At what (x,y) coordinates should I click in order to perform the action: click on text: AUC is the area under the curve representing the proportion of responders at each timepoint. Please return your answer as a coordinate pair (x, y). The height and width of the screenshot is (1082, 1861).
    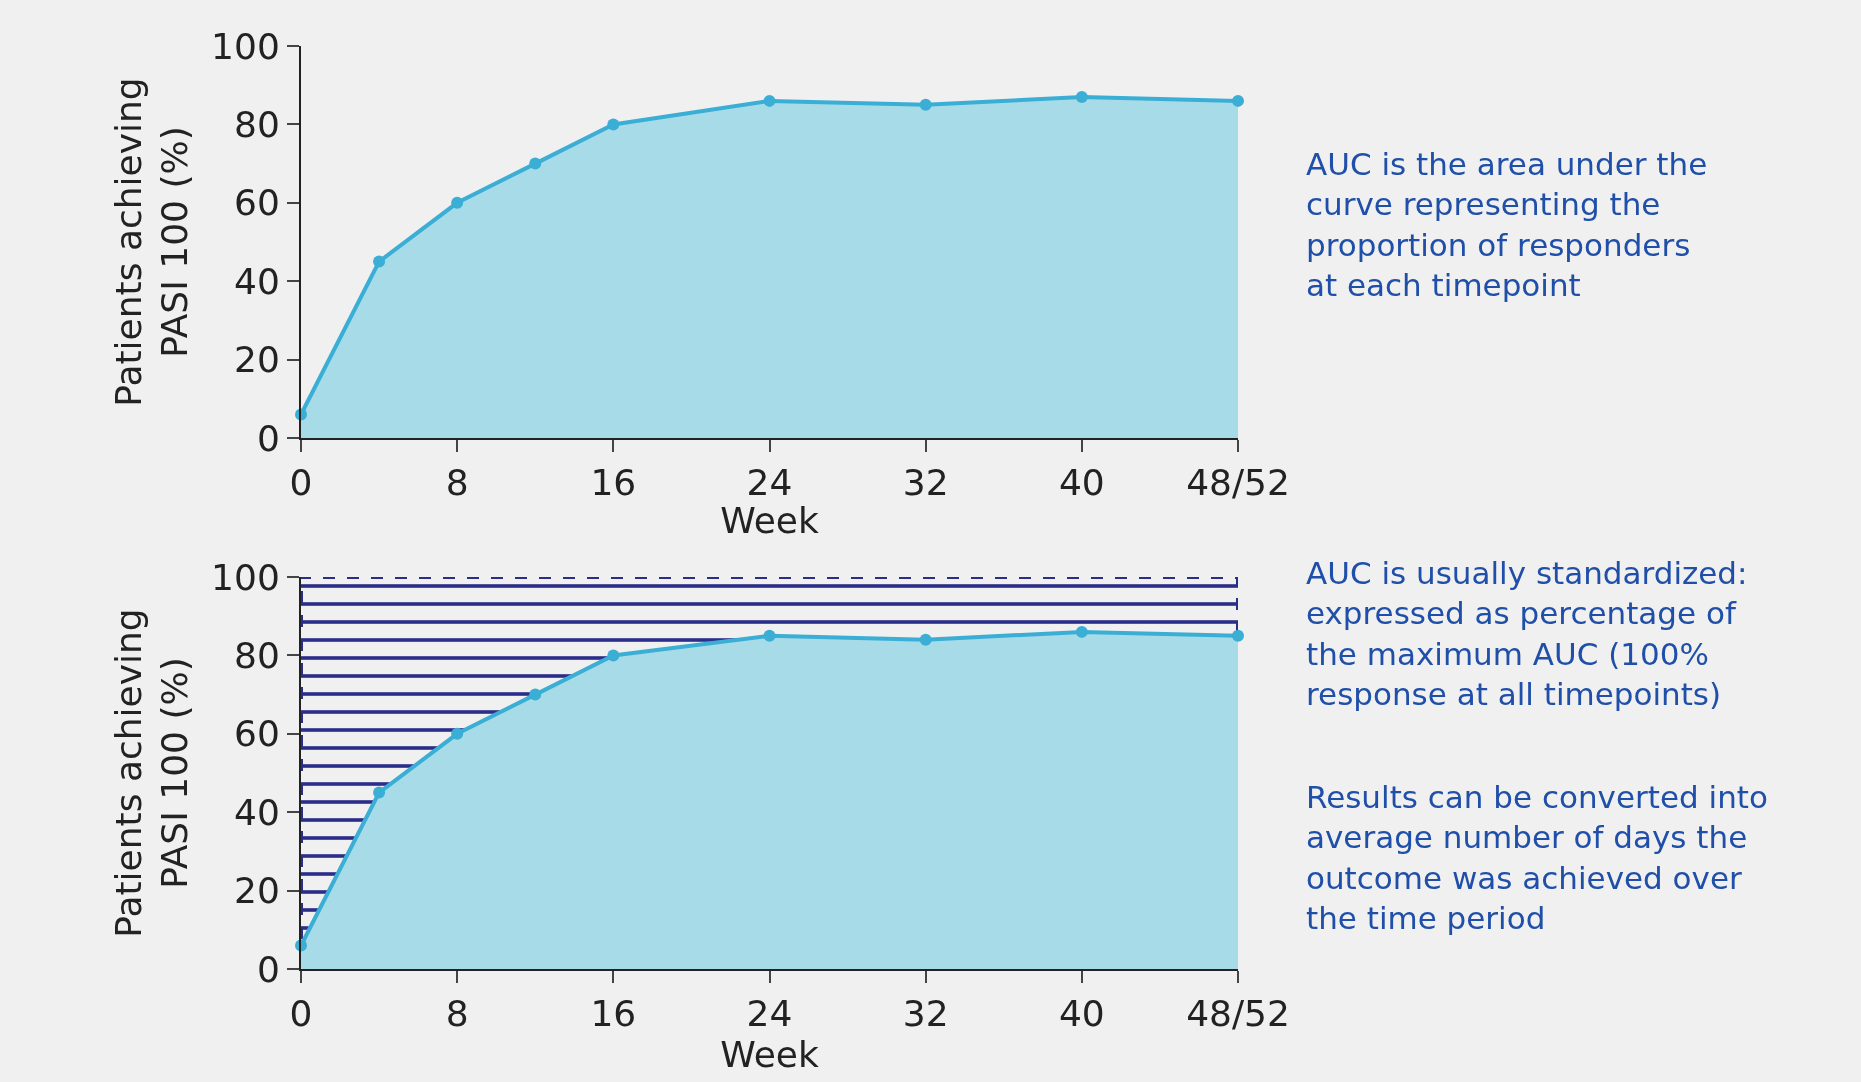
    Looking at the image, I should click on (1507, 224).